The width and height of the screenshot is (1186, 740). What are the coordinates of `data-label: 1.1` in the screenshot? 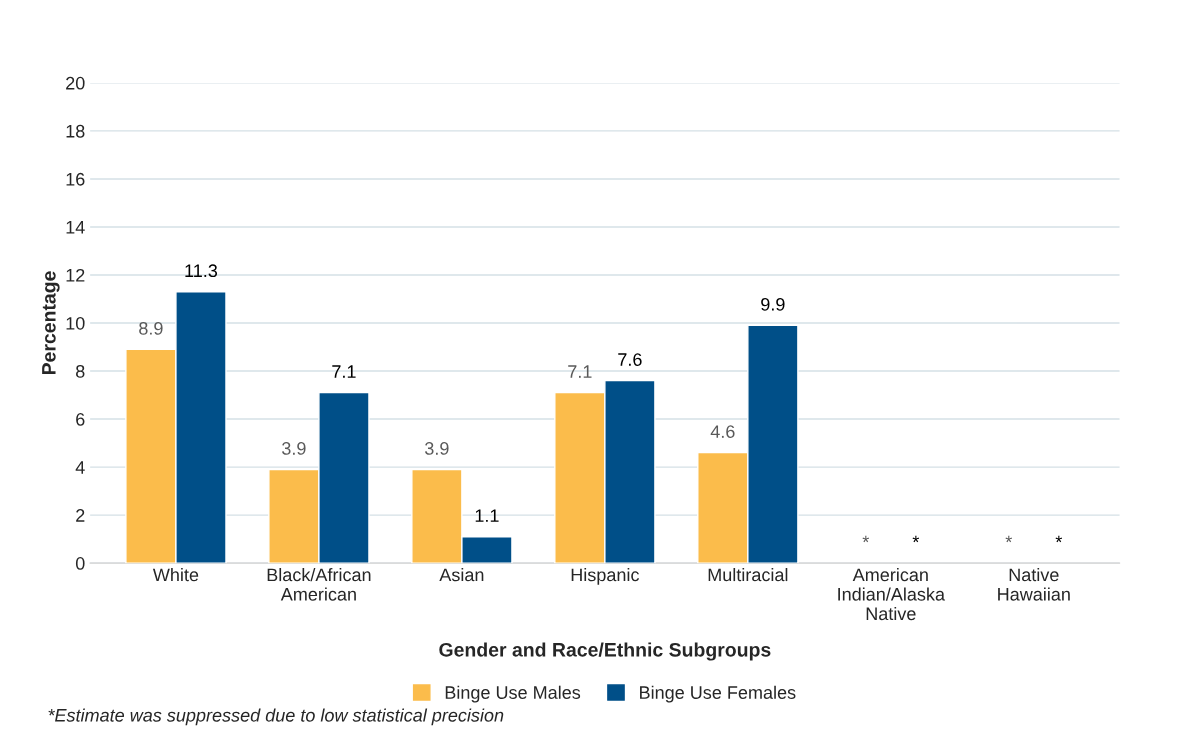 It's located at (487, 515).